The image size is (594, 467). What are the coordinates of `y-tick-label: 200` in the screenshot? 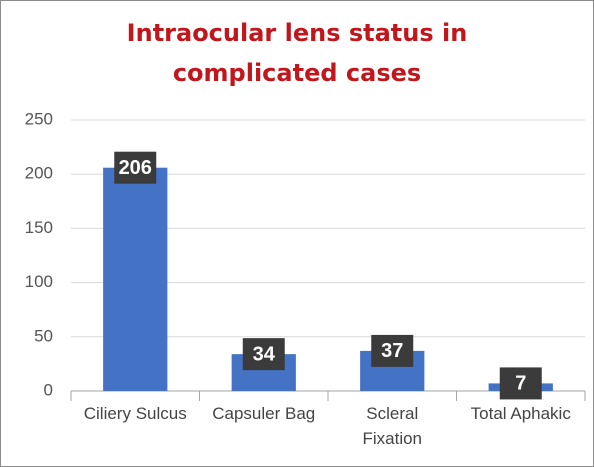 It's located at (39, 173).